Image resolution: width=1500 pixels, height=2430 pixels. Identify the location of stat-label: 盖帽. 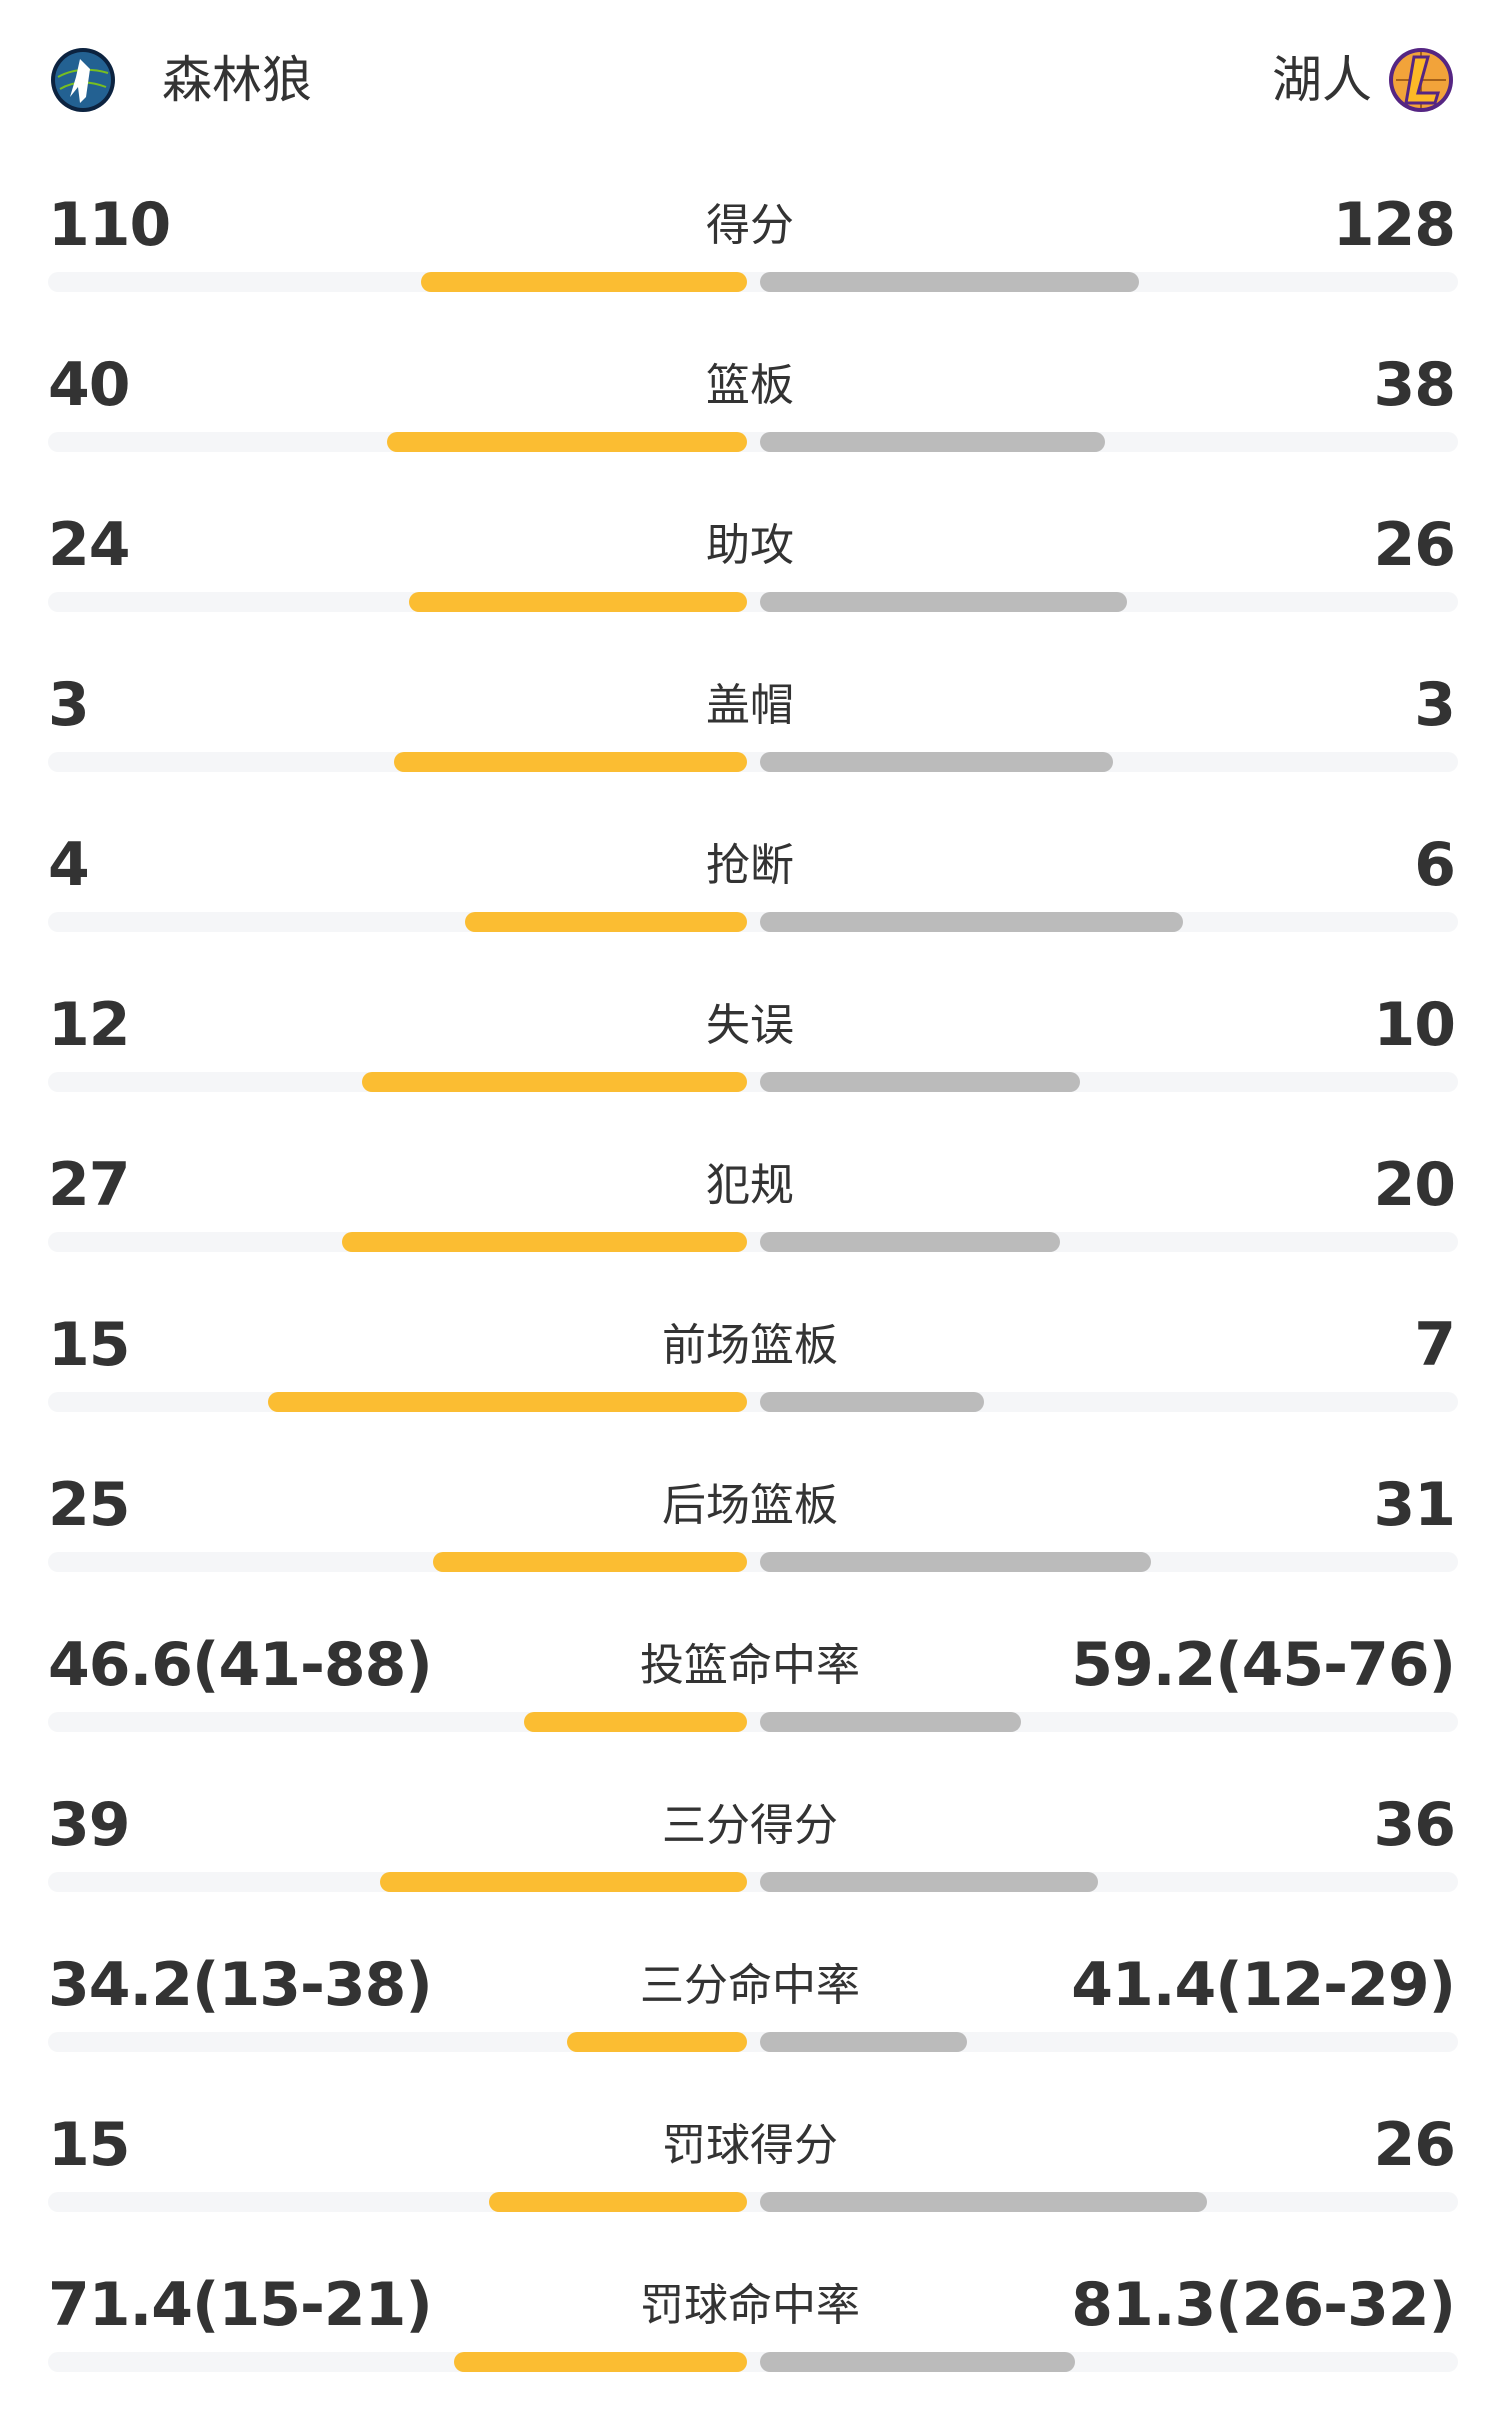
(750, 705).